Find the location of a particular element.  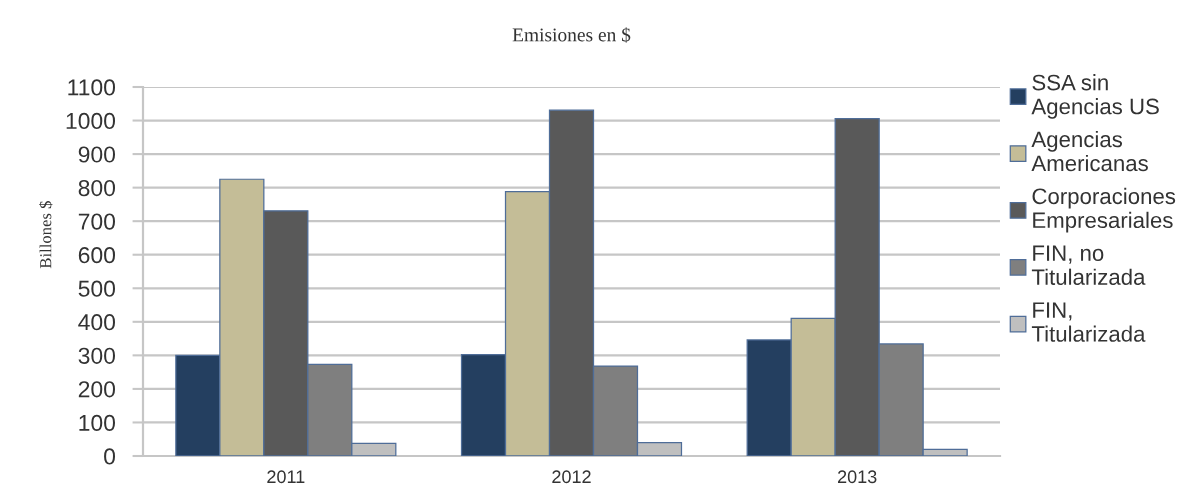

y-tick-label: 200 is located at coordinates (97, 389).